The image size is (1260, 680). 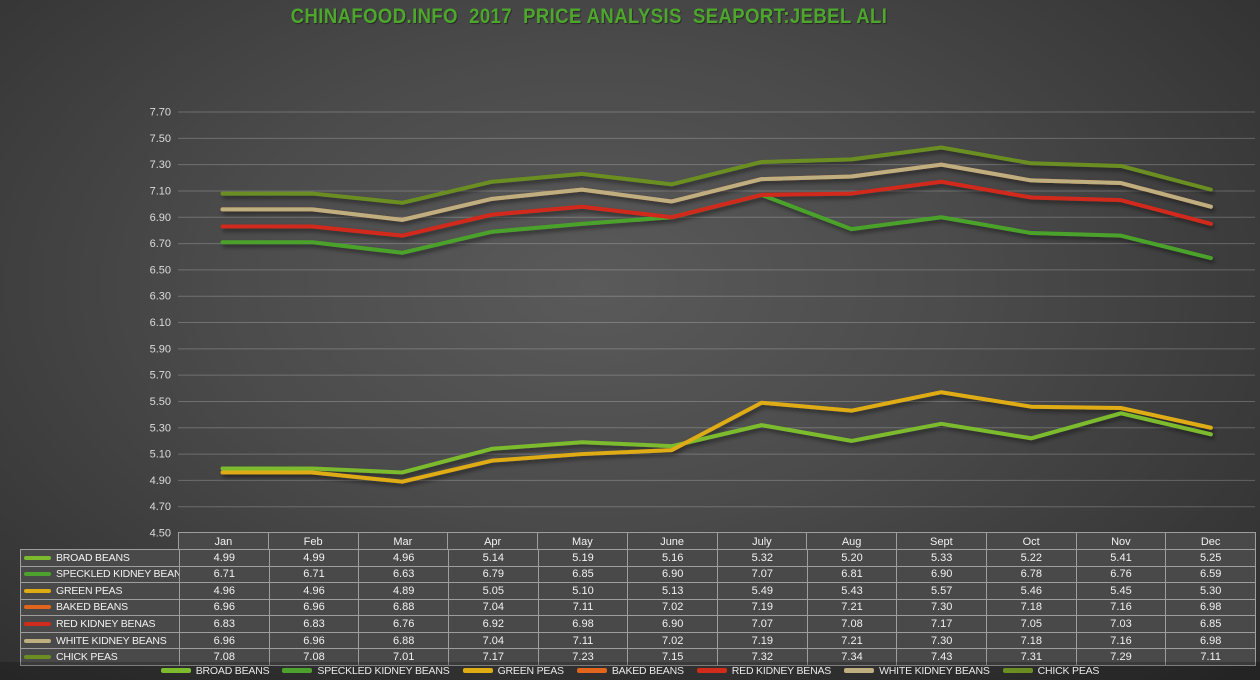 I want to click on month-header-cell: Jan, so click(x=223, y=541).